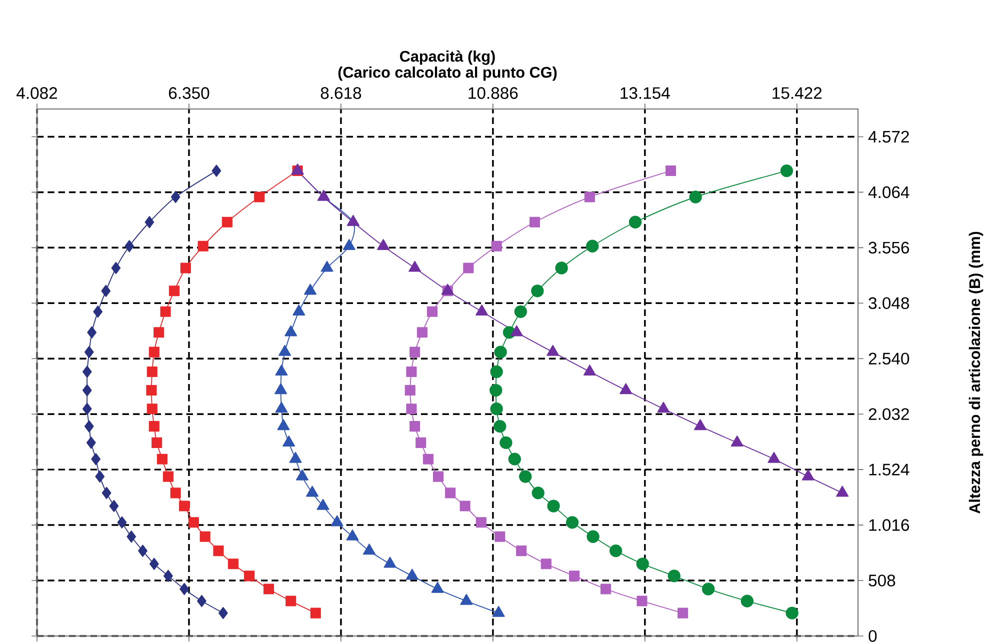 This screenshot has height=642, width=990. What do you see at coordinates (645, 93) in the screenshot?
I see `x-tick-label: 13.154` at bounding box center [645, 93].